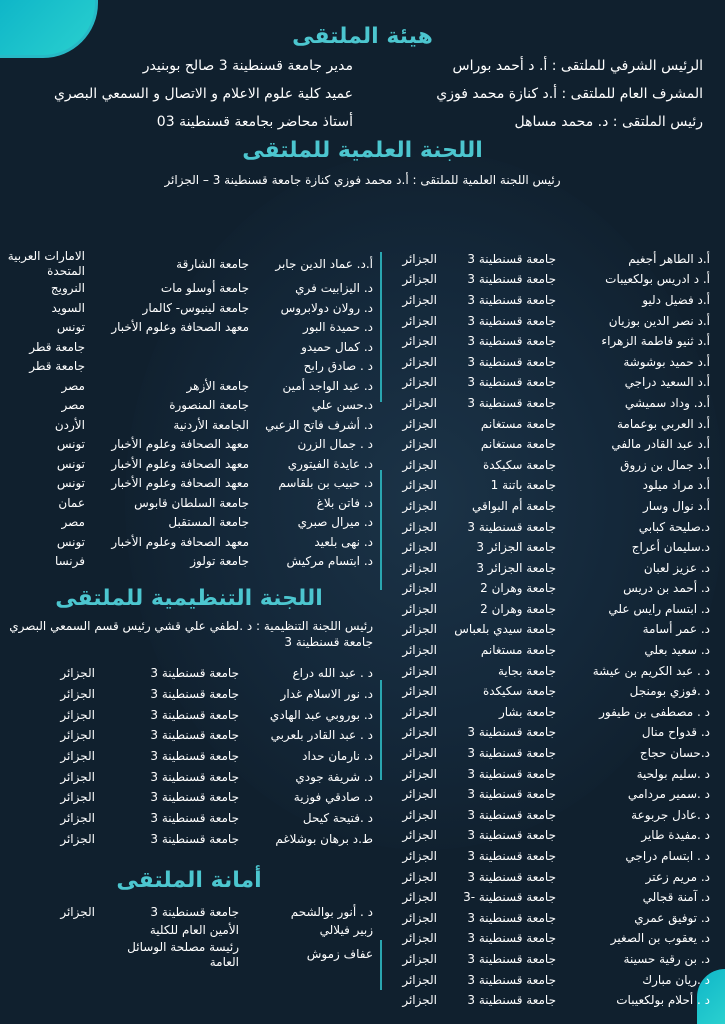 The height and width of the screenshot is (1024, 725). I want to click on scientific-member-row: أ.د جمال بن زروق جامعة سكيكدة الجزائر, so click(546, 465).